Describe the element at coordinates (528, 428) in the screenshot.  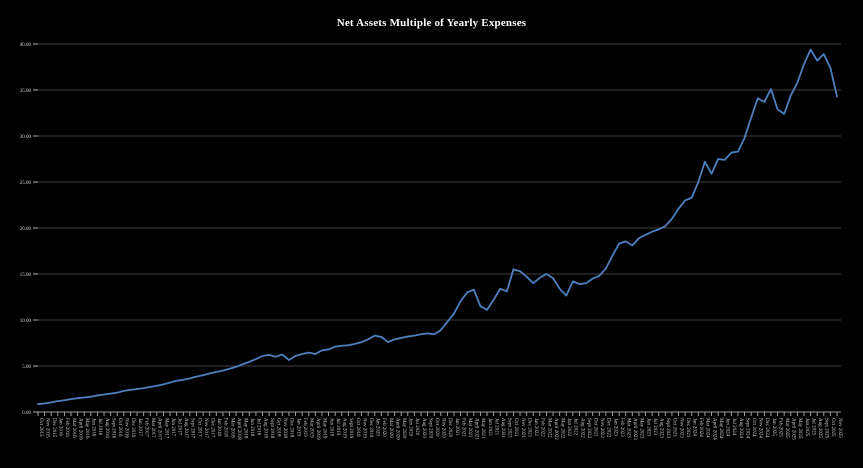
I see `svg-text: Dec 2021` at that location.